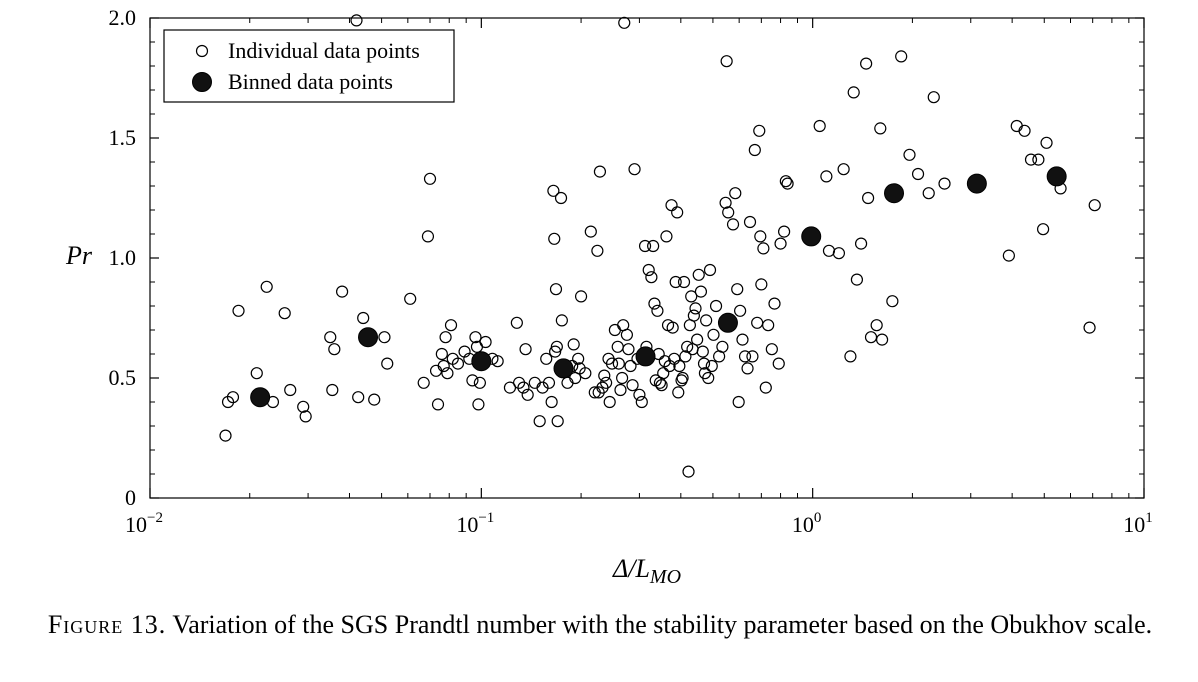 The image size is (1198, 682). Describe the element at coordinates (665, 577) in the screenshot. I see `x-axis-label-subscript: MO` at that location.